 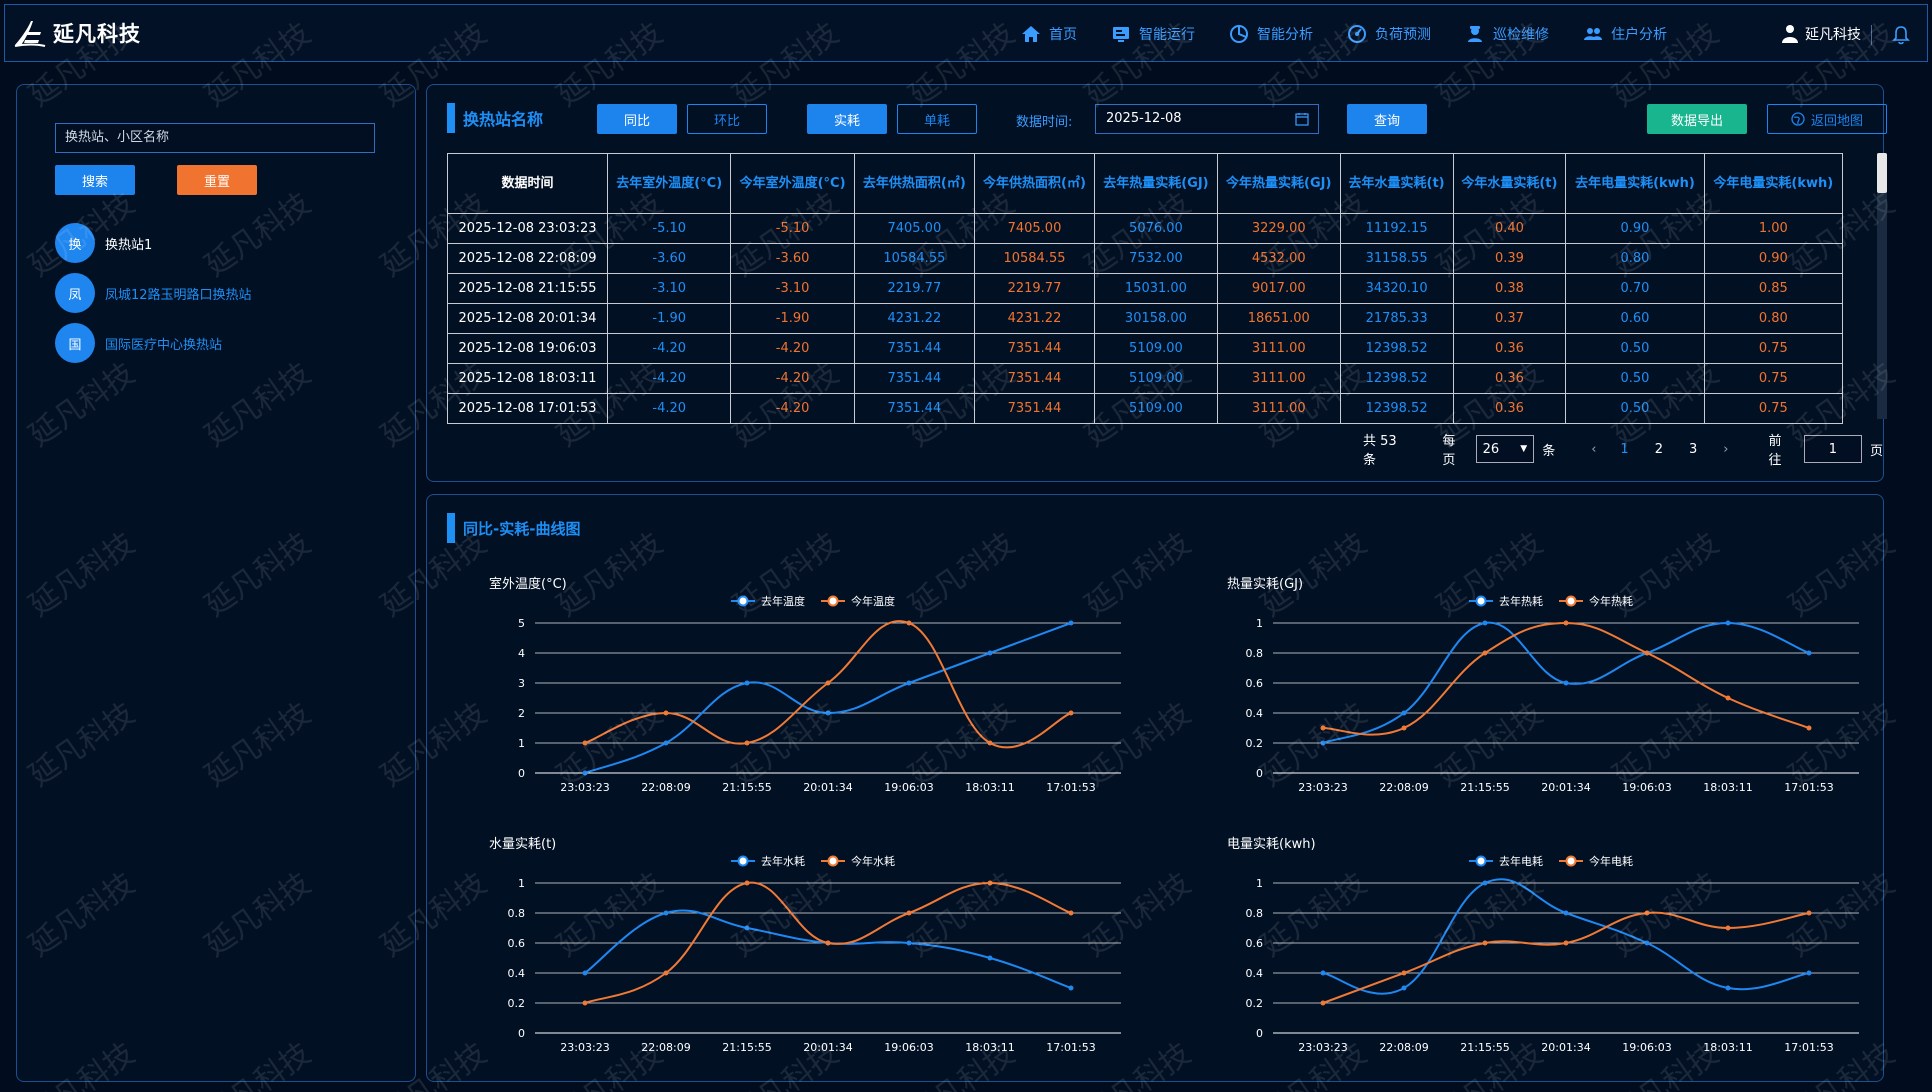 I want to click on page-number-3: 3, so click(x=1693, y=449).